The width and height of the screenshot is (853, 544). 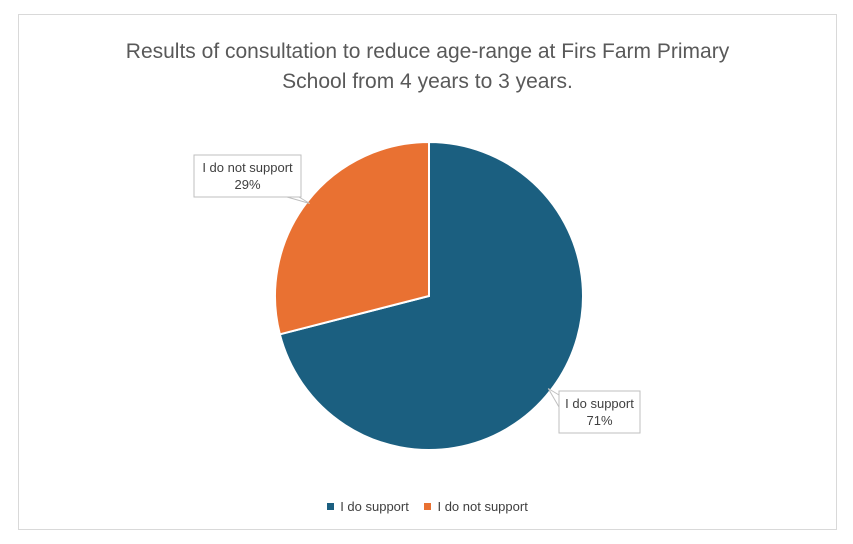 I want to click on chart-title-line-2: School from 4 years to 3 years., so click(x=427, y=81).